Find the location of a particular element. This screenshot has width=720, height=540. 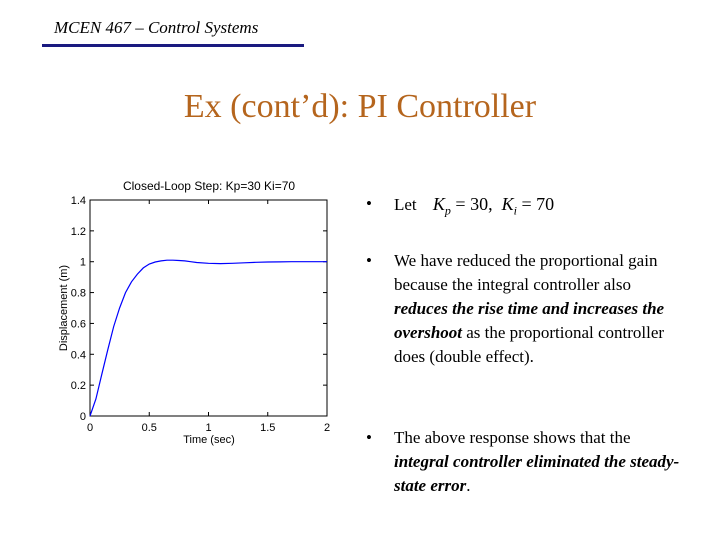

y-tick-label: 0 is located at coordinates (83, 417).